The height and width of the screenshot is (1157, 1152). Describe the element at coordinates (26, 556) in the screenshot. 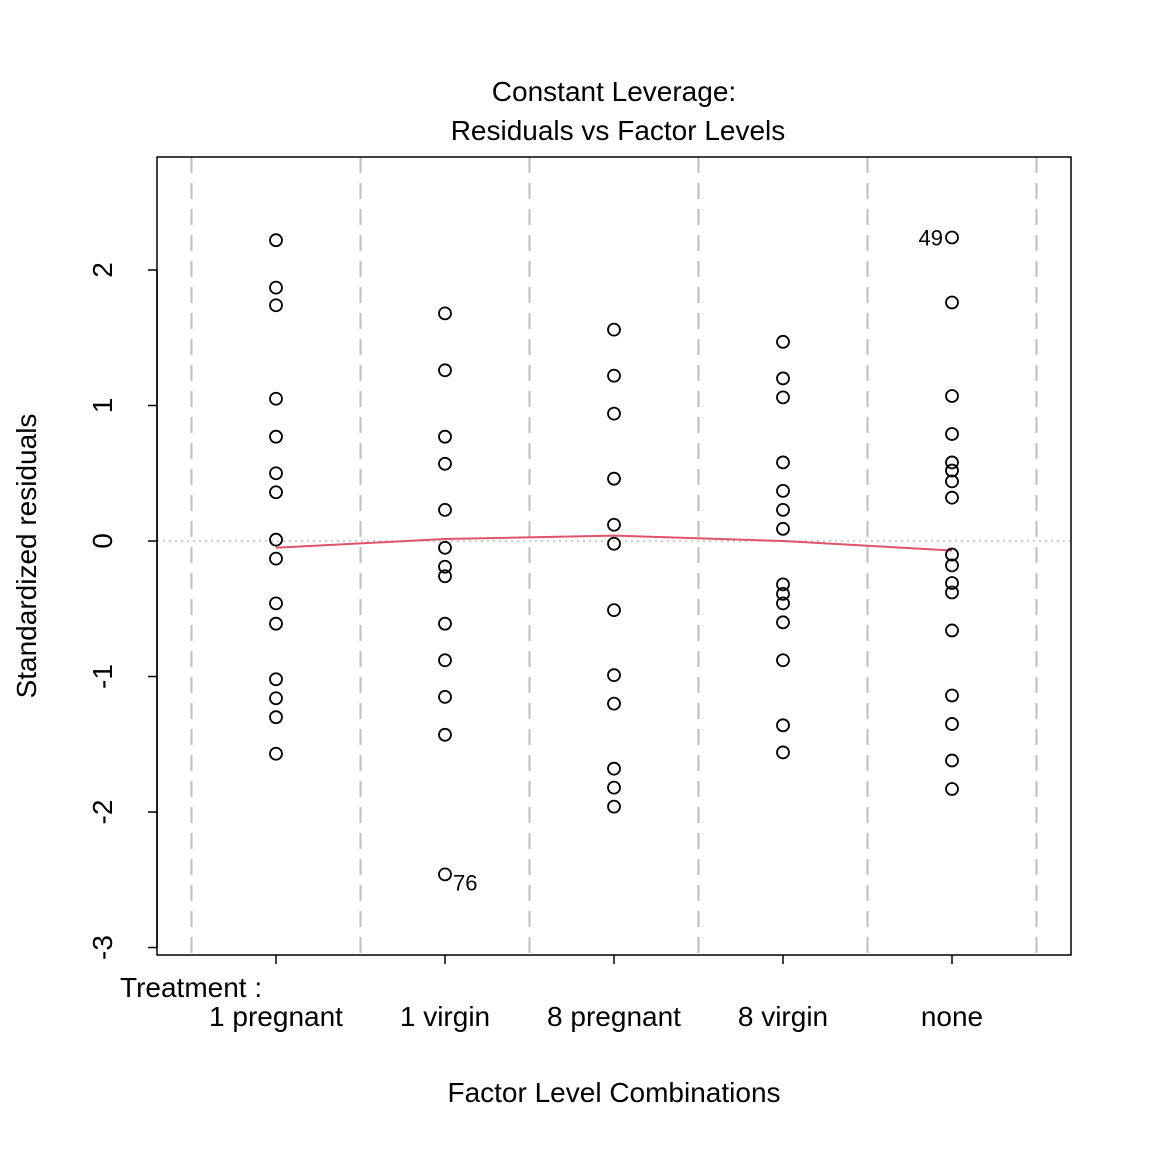

I see `y-axis-label: Standardized residuals` at that location.